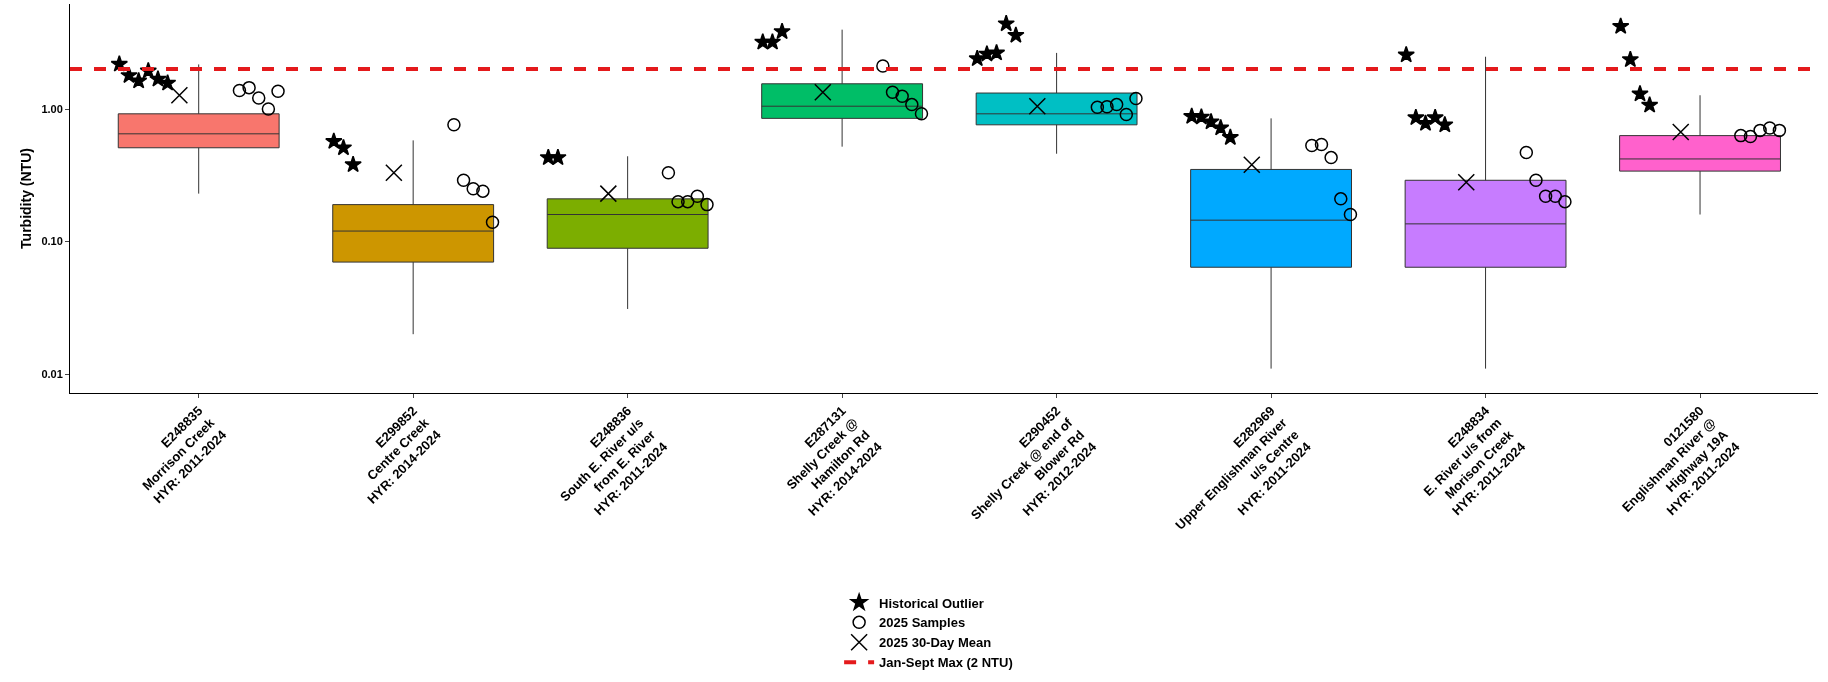  Describe the element at coordinates (52, 373) in the screenshot. I see `y-tick-label: 0.01` at that location.